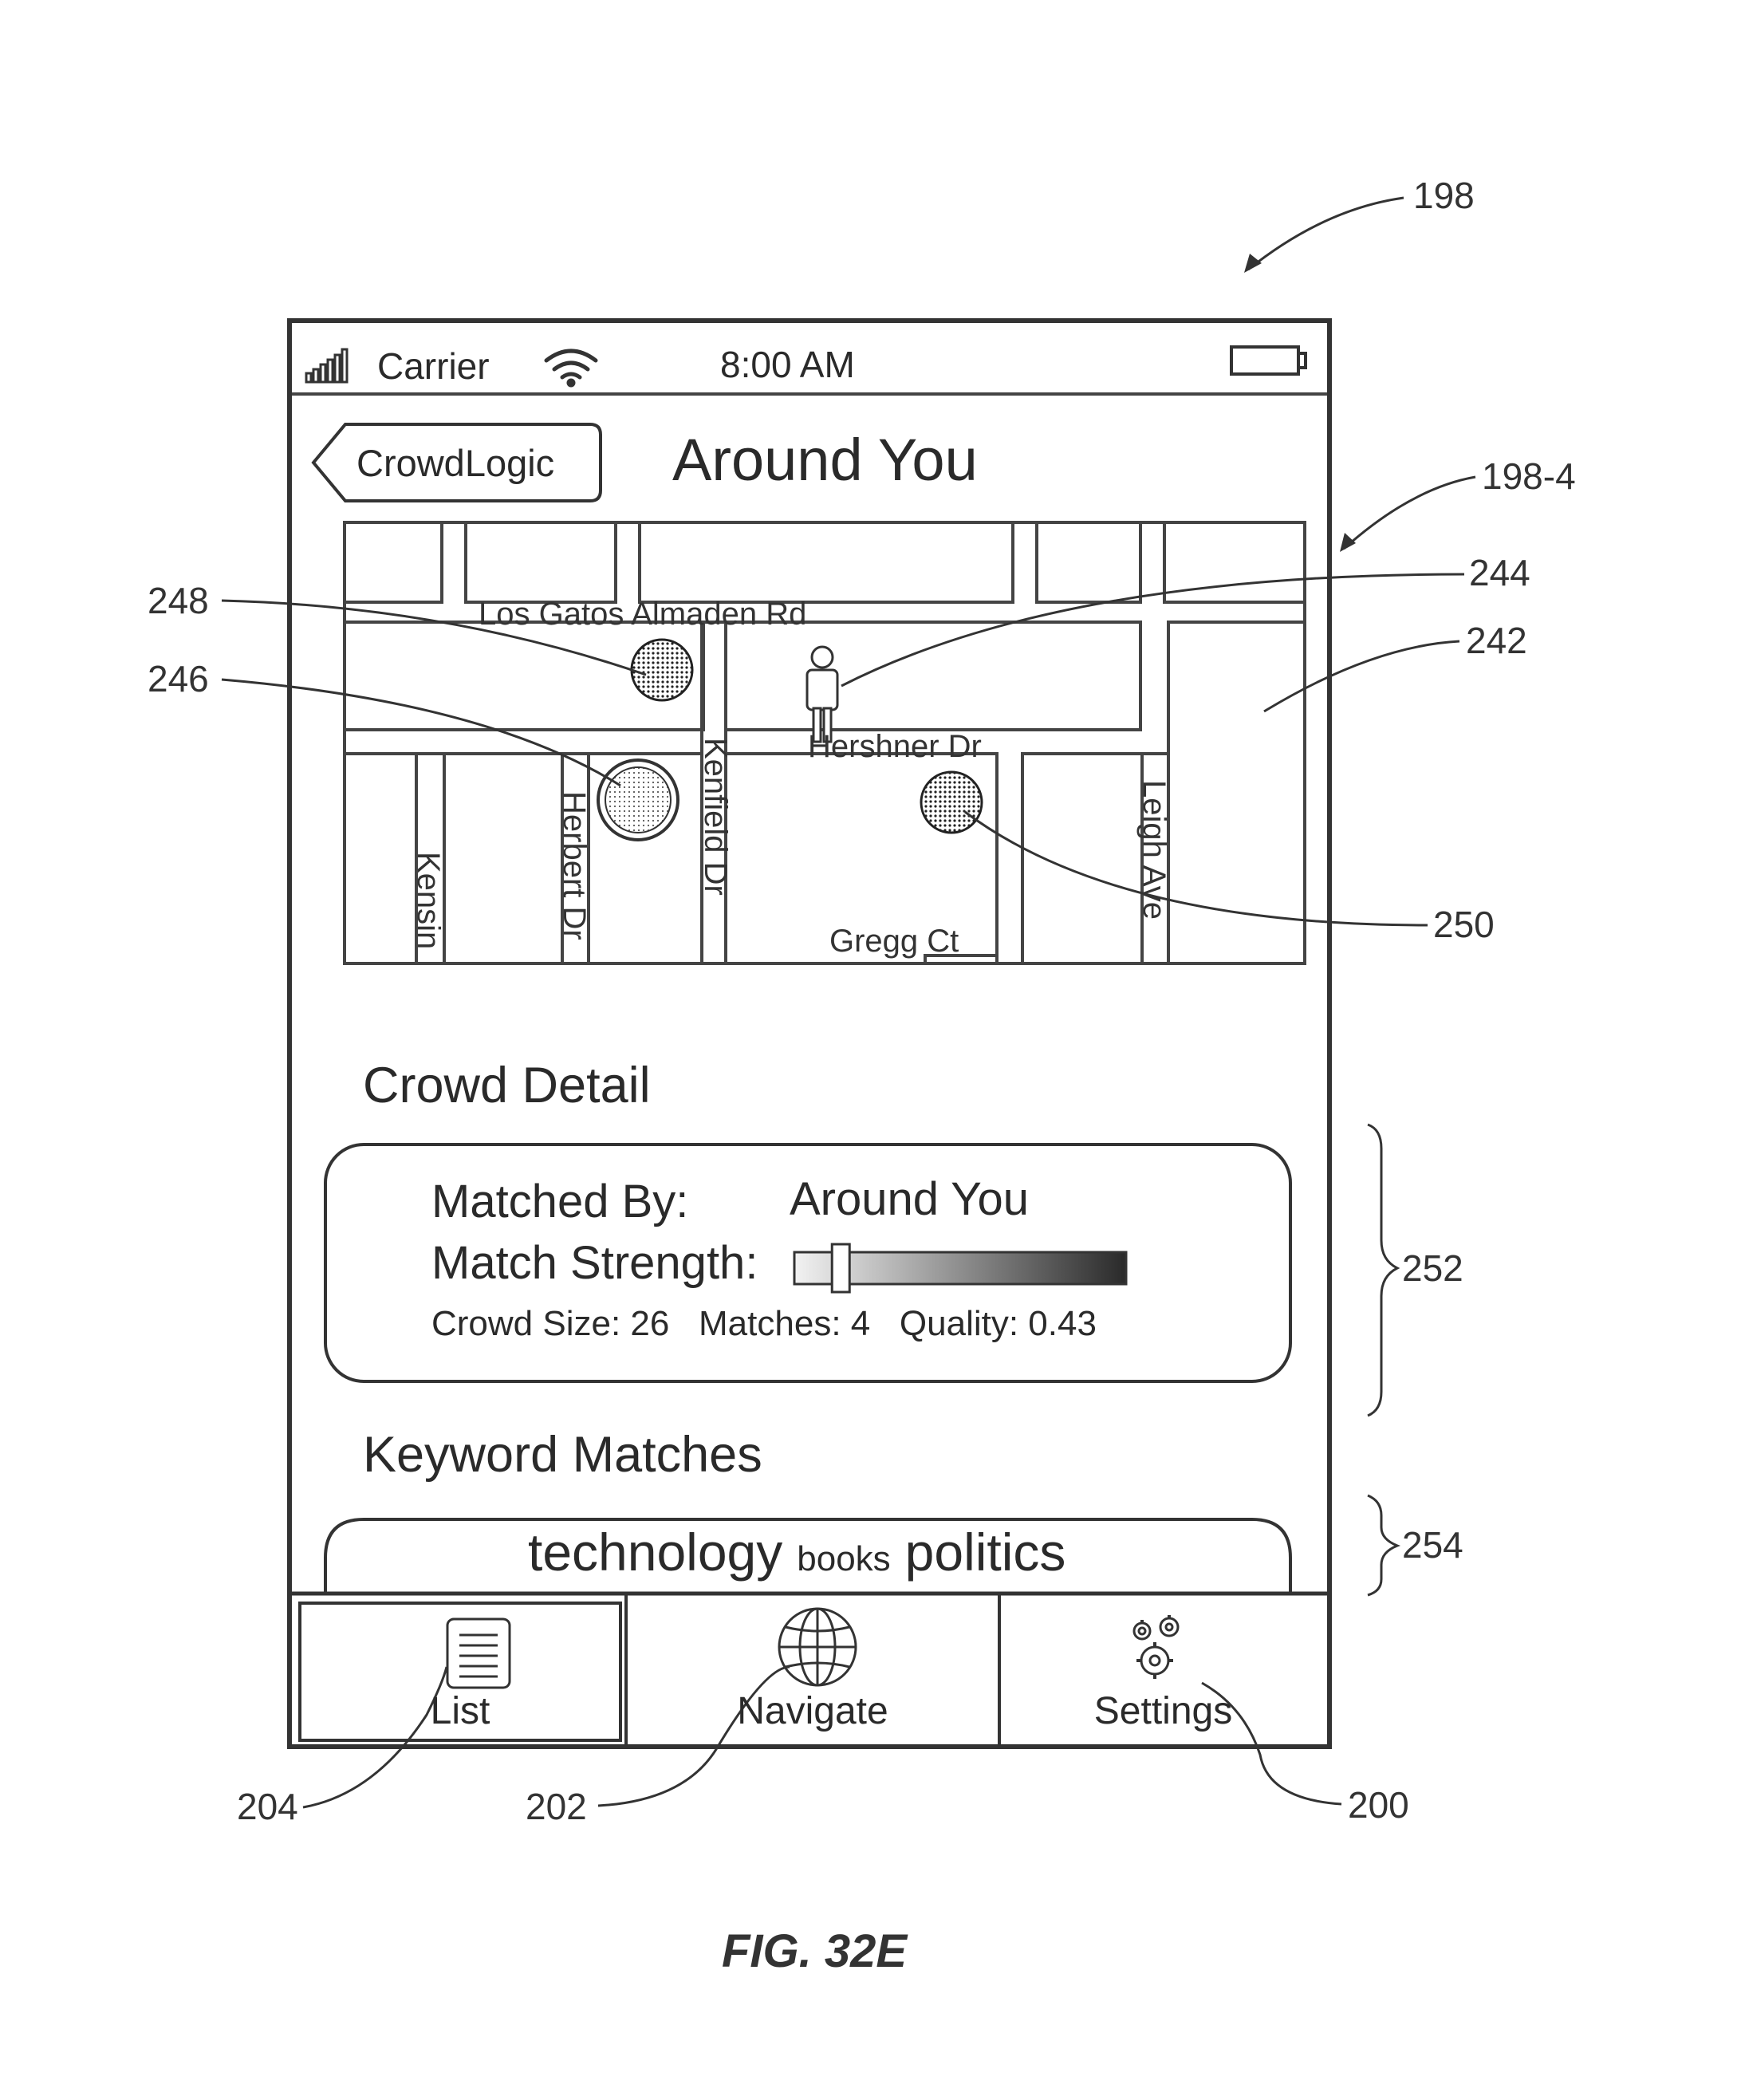 Image resolution: width=1741 pixels, height=2100 pixels. Describe the element at coordinates (895, 746) in the screenshot. I see `street-label-hershner: Hershner Dr` at that location.